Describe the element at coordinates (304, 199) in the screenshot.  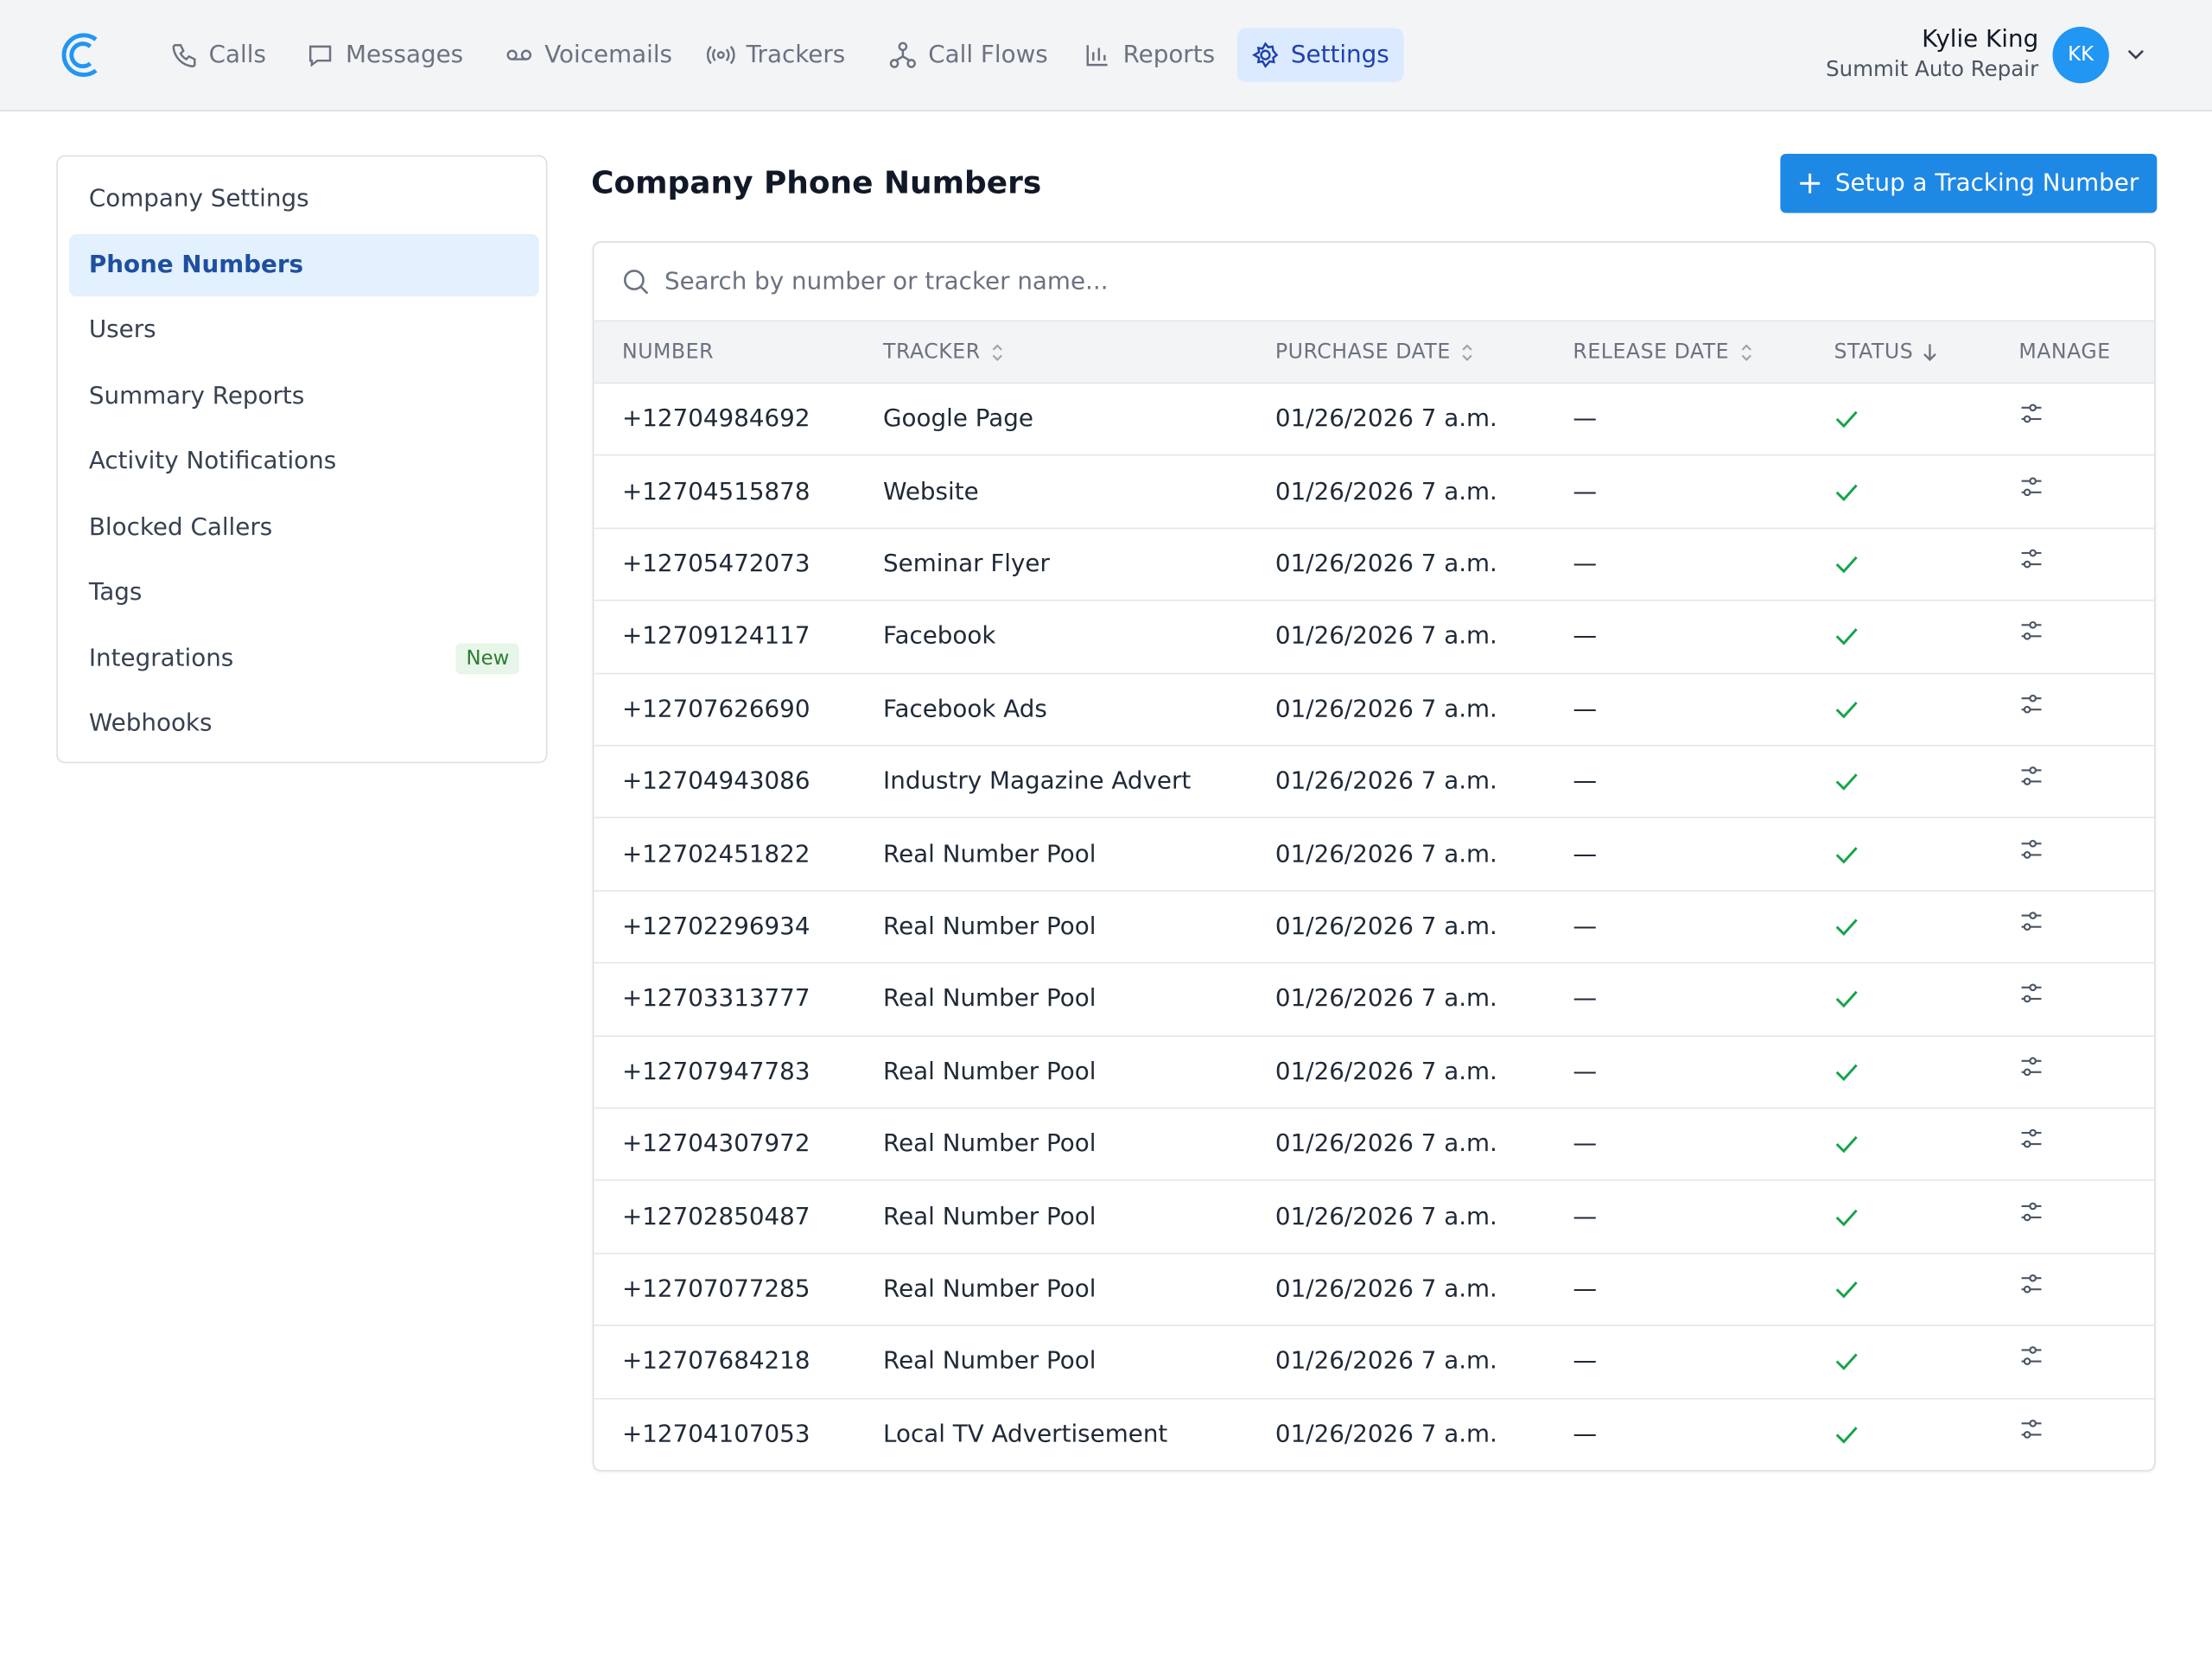
I see `sidebar-item: Company Settings` at that location.